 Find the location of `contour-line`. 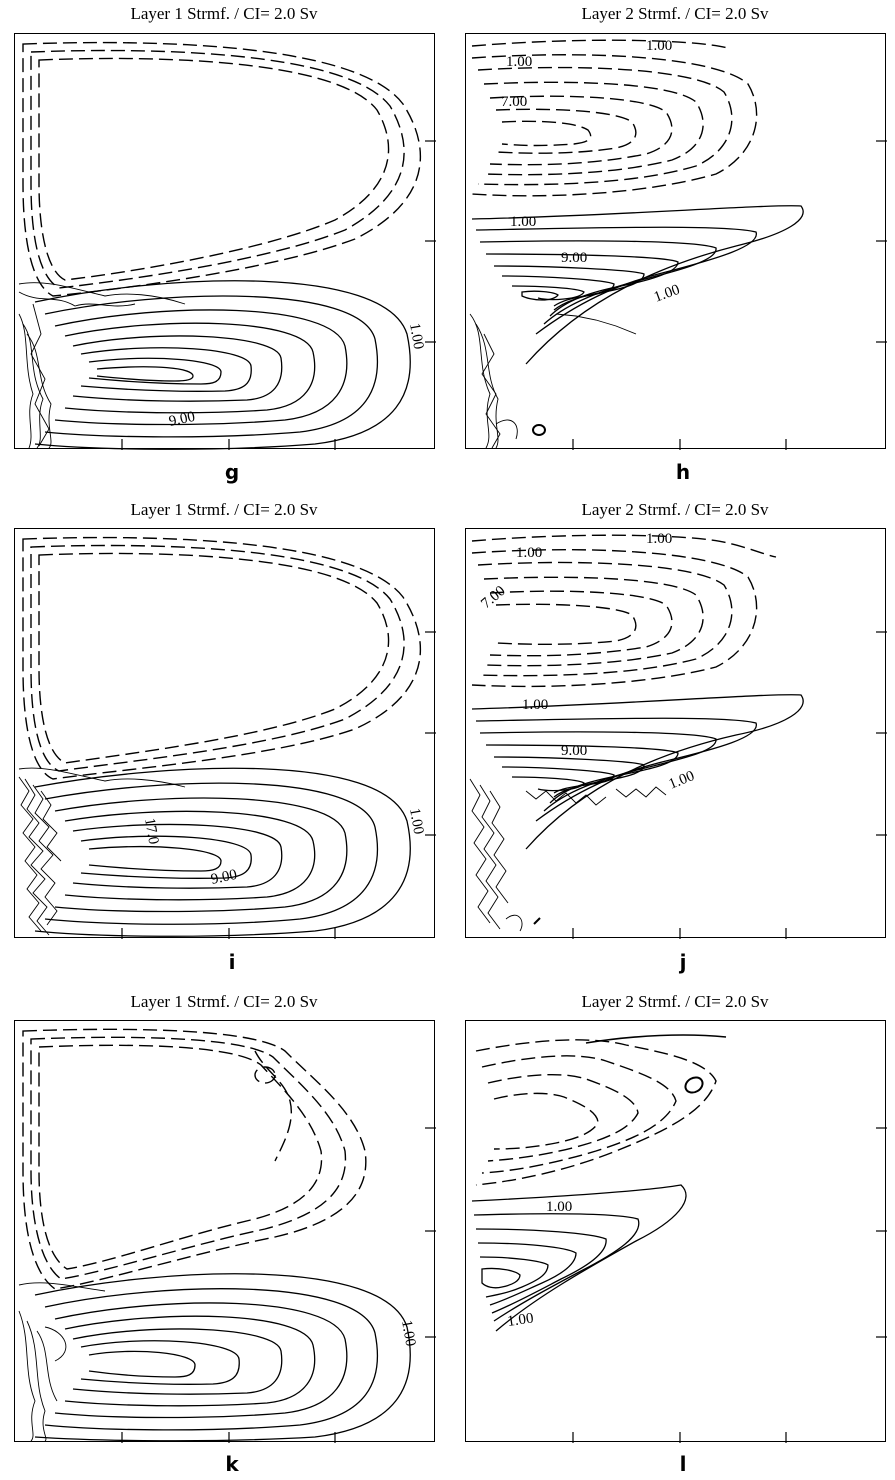

contour-line is located at coordinates (656, 1039).